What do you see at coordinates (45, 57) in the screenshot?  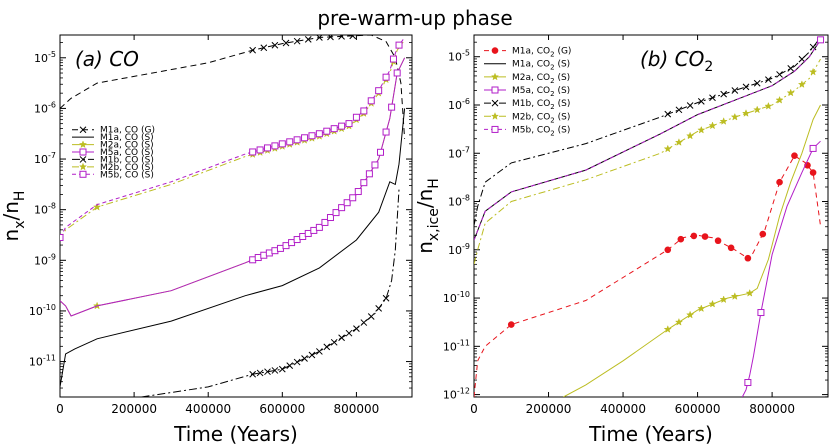 I see `y-tick-label: 10⁻⁵` at bounding box center [45, 57].